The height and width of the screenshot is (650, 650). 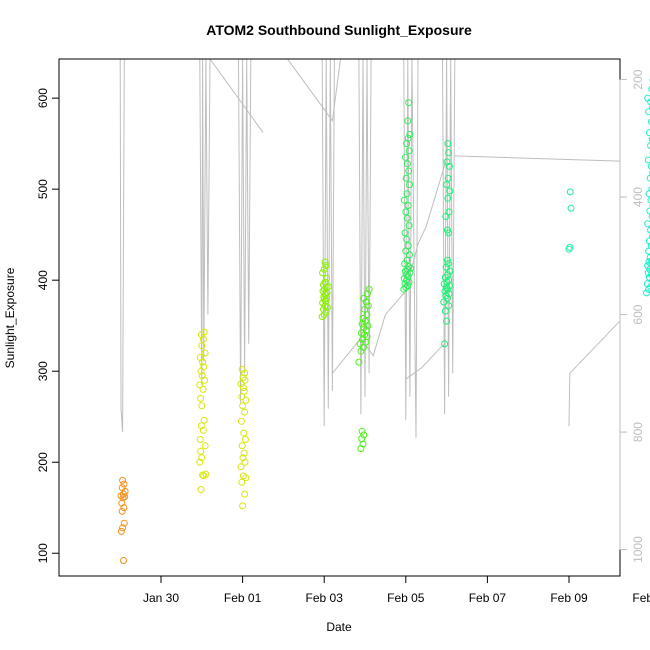 What do you see at coordinates (43, 462) in the screenshot?
I see `y-tick-label: 200` at bounding box center [43, 462].